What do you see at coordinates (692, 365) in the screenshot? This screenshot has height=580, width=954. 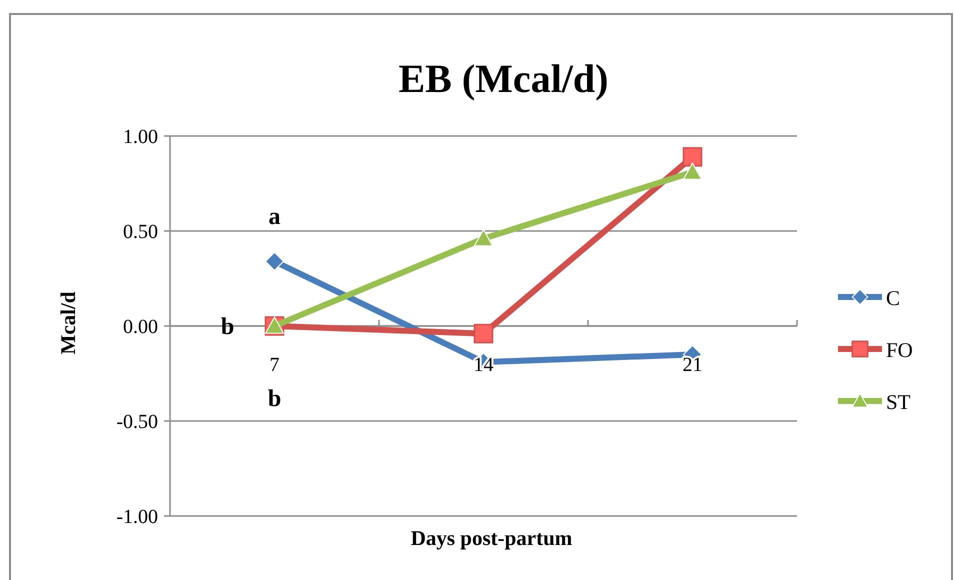 I see `x-tick-label: 21` at bounding box center [692, 365].